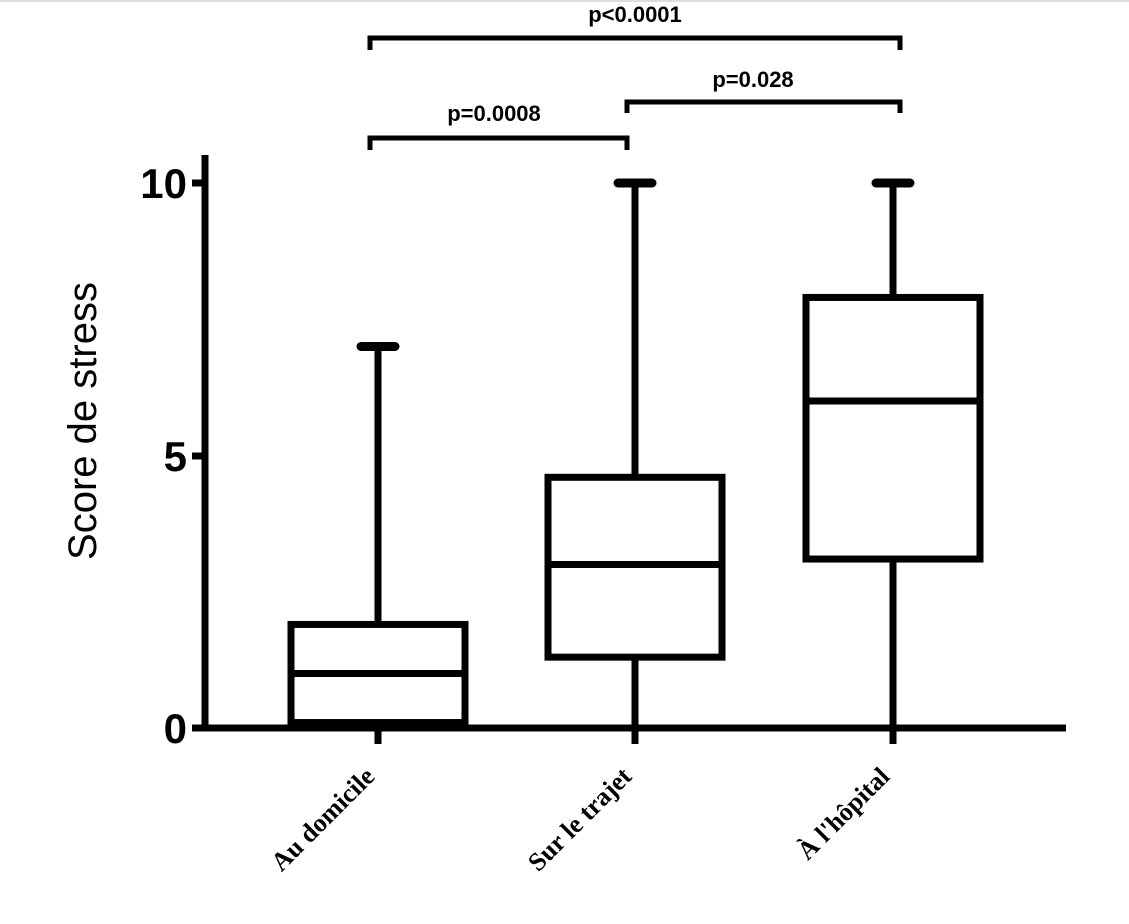 Image resolution: width=1129 pixels, height=924 pixels. I want to click on box-group-a-l-hopital, so click(893, 453).